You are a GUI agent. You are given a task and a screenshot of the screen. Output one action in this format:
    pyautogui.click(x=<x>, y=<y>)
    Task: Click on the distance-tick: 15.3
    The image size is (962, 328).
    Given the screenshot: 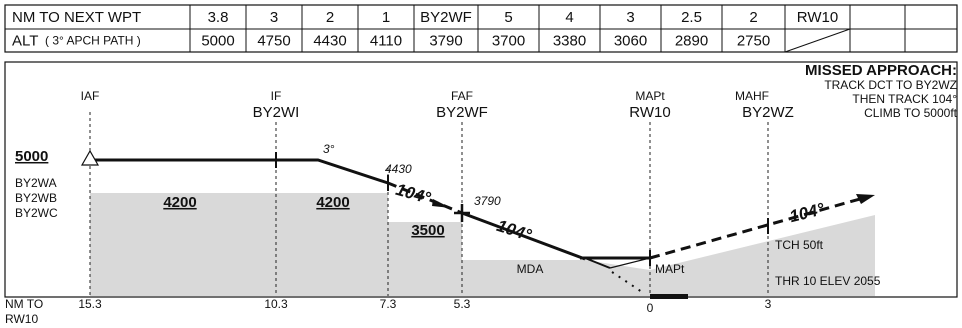 What is the action you would take?
    pyautogui.click(x=90, y=304)
    